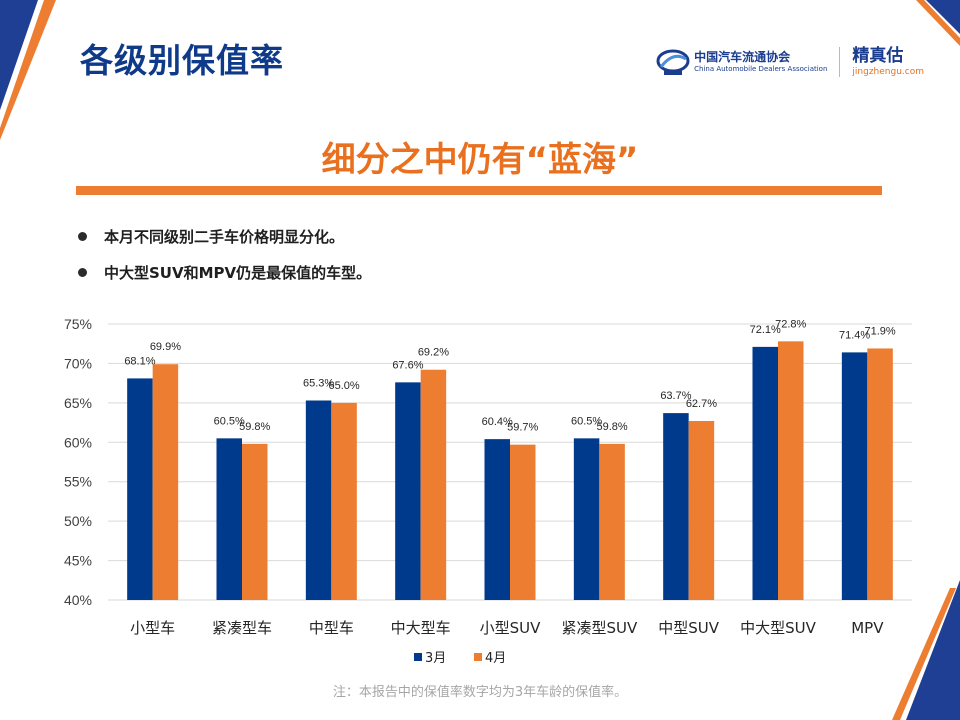 The height and width of the screenshot is (720, 960). I want to click on data-label: 60.4%, so click(497, 422).